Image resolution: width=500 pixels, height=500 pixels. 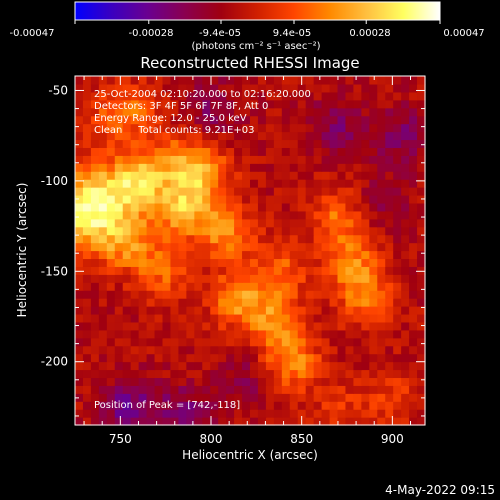 What do you see at coordinates (257, 22) in the screenshot?
I see `colorbar-ticks` at bounding box center [257, 22].